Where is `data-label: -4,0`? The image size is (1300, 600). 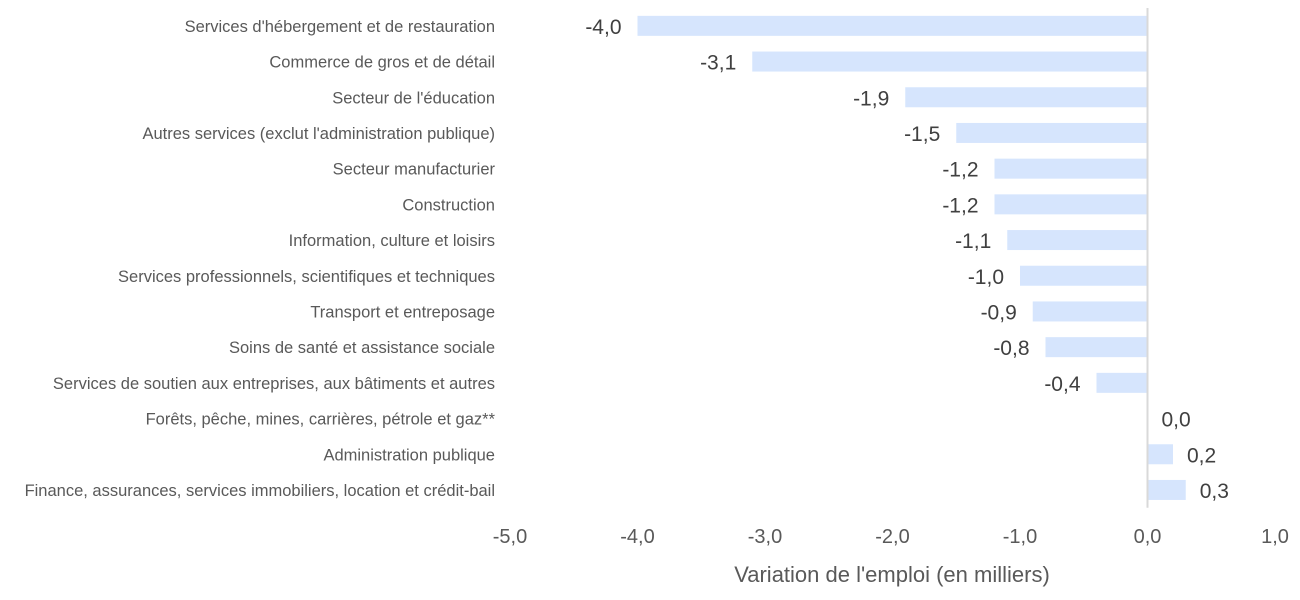 data-label: -4,0 is located at coordinates (603, 27).